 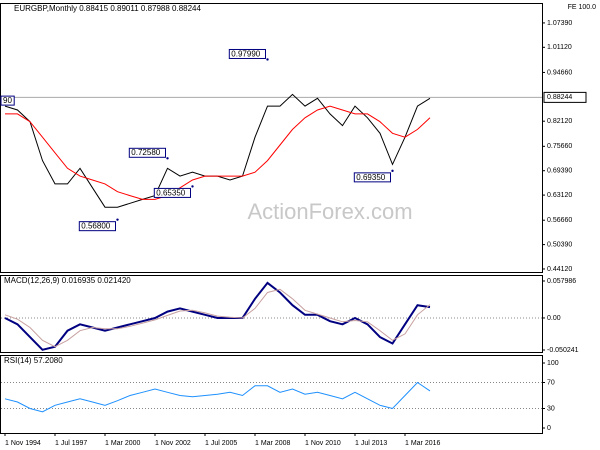 I want to click on y-tick-label: 30, so click(x=551, y=408).